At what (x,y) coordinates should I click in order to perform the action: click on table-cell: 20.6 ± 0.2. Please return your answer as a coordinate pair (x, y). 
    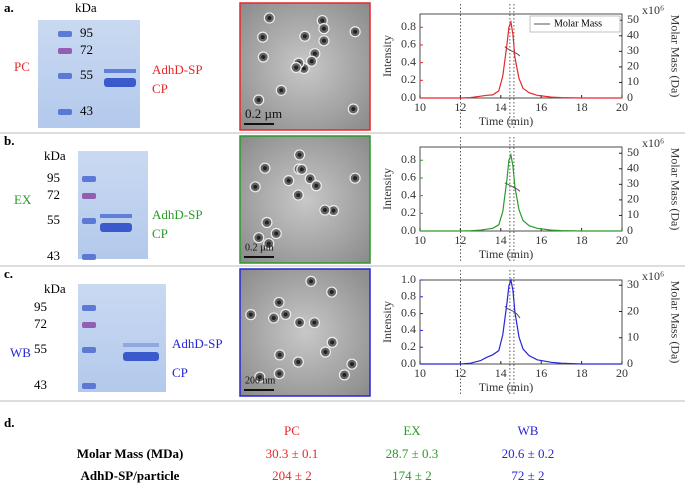
    Looking at the image, I should click on (528, 453).